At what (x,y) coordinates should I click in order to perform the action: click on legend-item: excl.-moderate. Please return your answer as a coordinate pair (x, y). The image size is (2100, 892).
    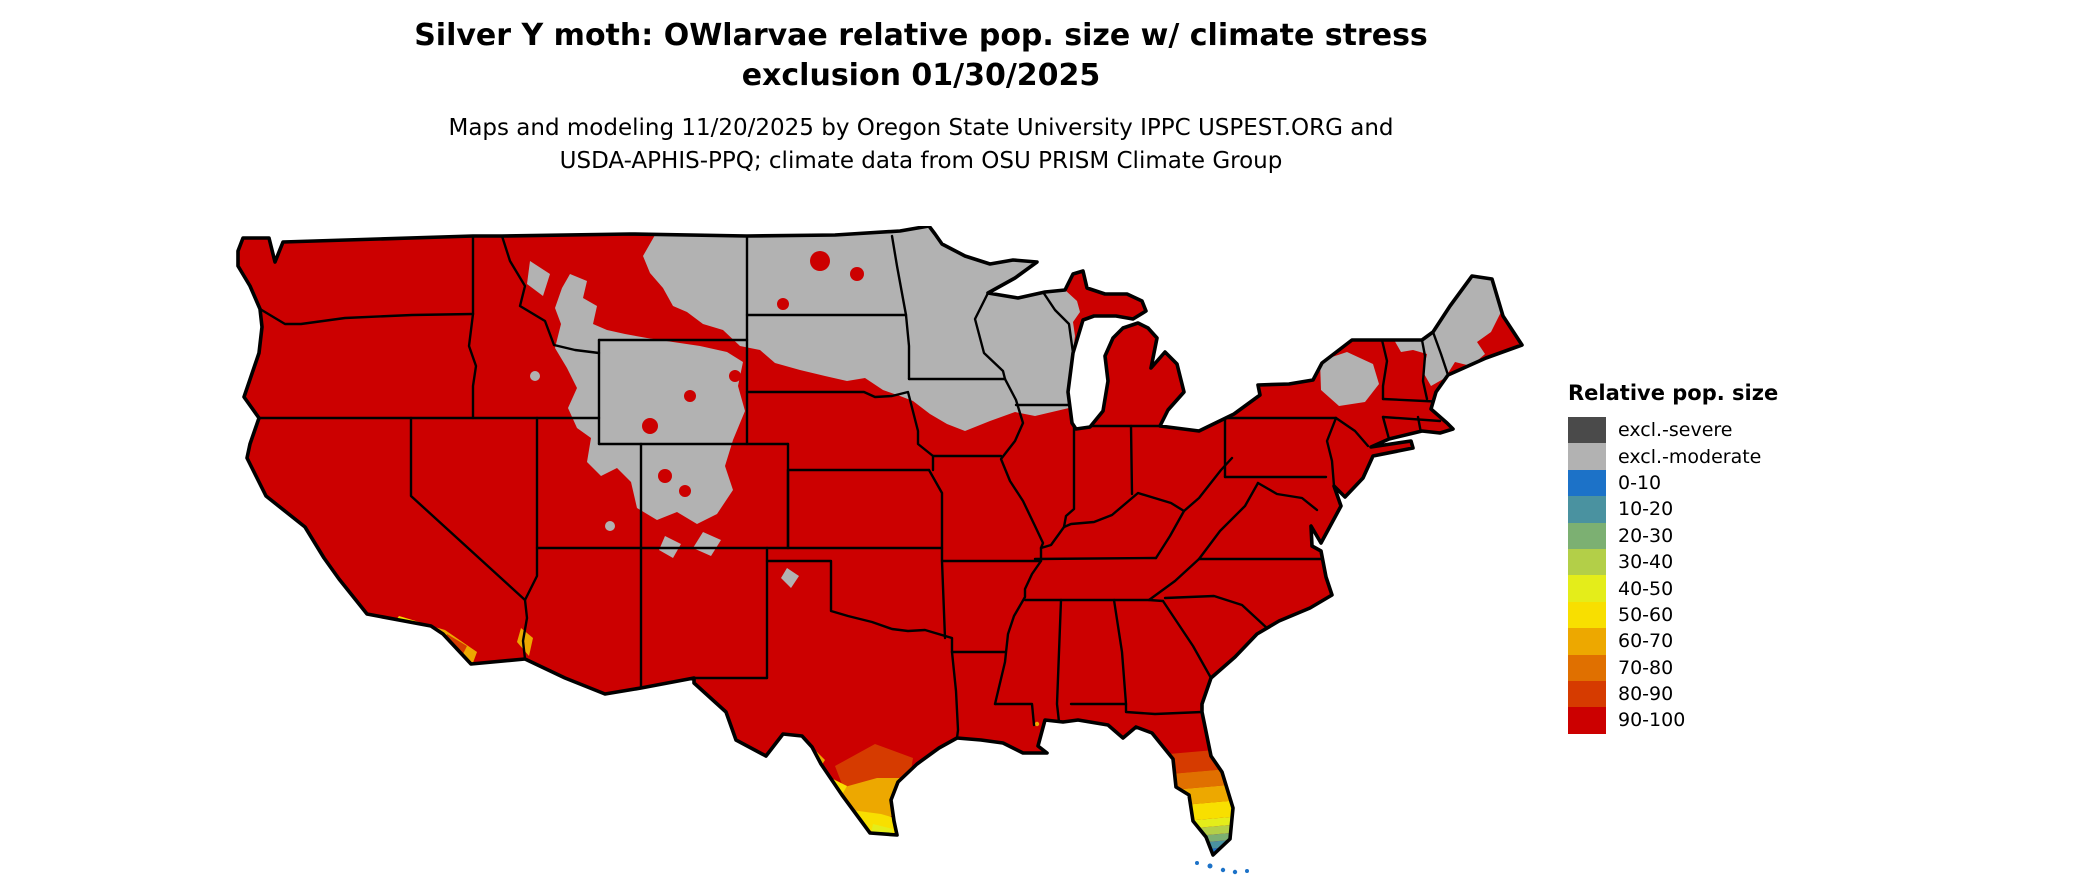
    Looking at the image, I should click on (1718, 456).